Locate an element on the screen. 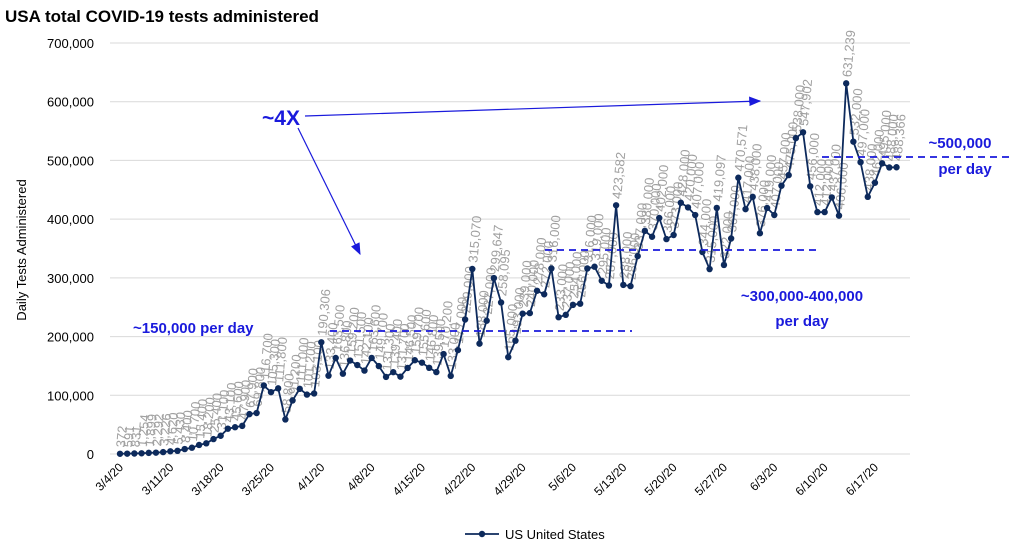  data-label: 366,000 is located at coordinates (668, 209).